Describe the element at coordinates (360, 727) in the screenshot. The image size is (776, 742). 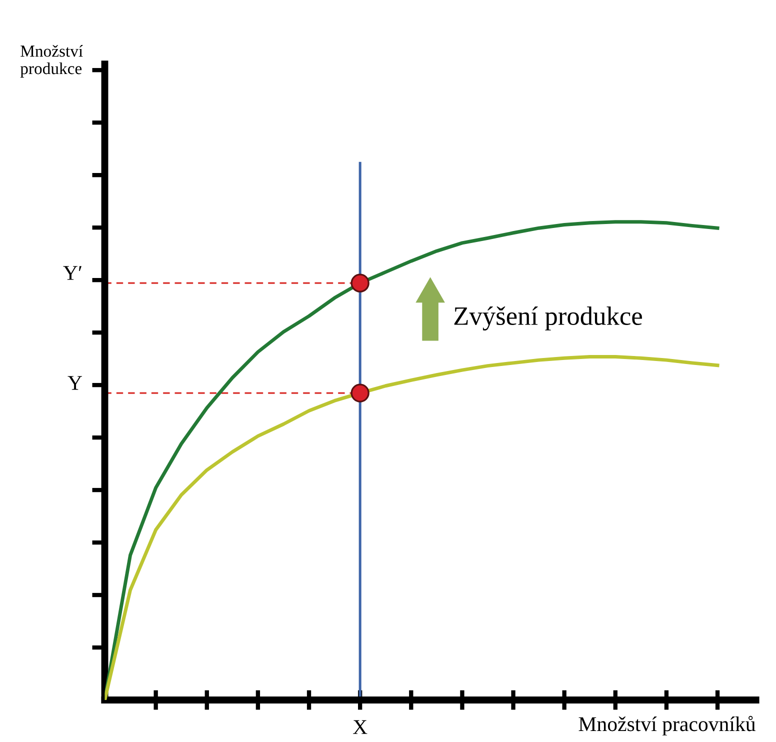
I see `text: X` at that location.